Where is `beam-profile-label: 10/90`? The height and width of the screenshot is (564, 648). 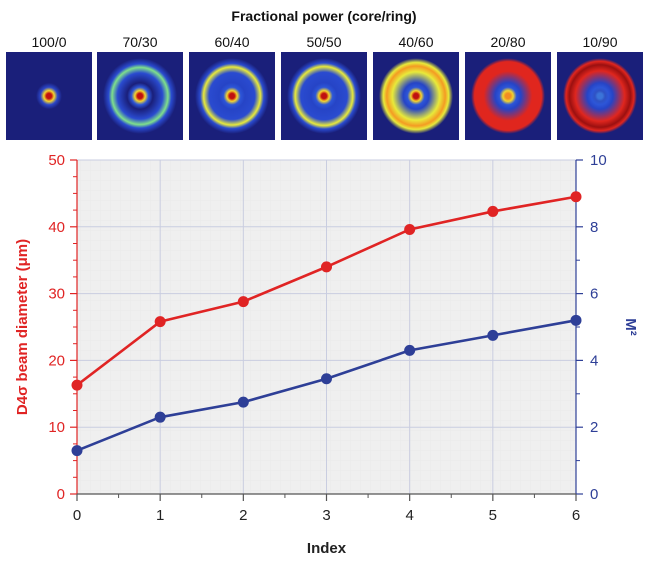
beam-profile-label: 10/90 is located at coordinates (600, 42).